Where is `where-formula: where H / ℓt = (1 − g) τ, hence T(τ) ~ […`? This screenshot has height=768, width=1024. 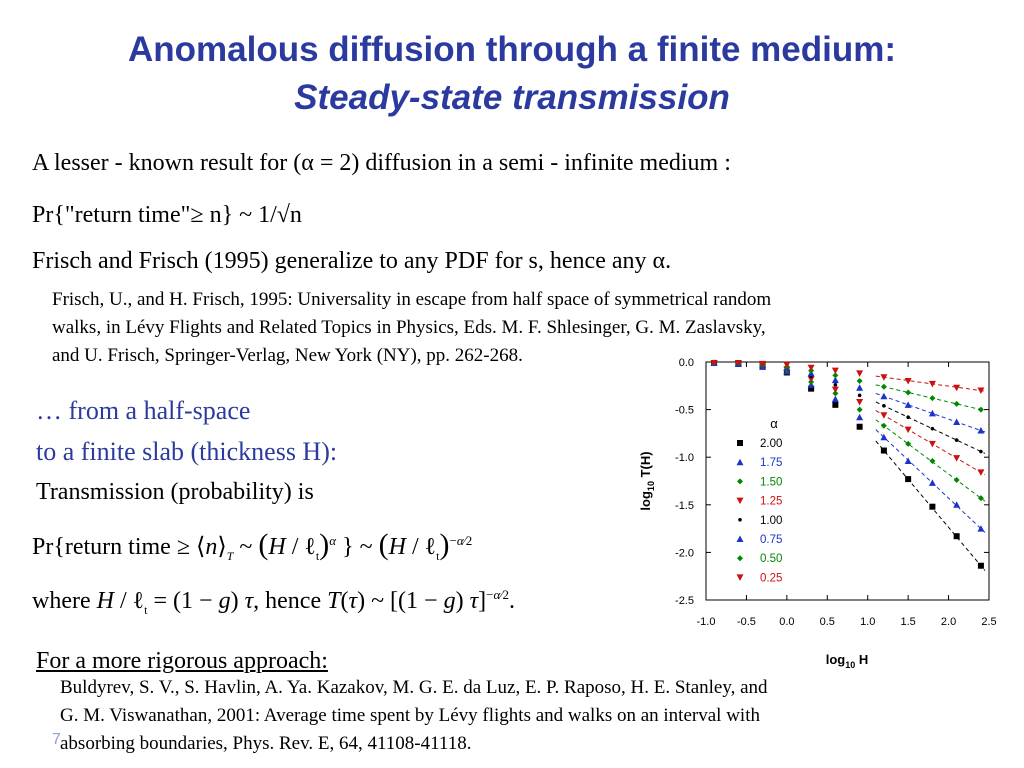 where-formula: where H / ℓt = (1 − g) τ, hence T(τ) ~ [… is located at coordinates (274, 602).